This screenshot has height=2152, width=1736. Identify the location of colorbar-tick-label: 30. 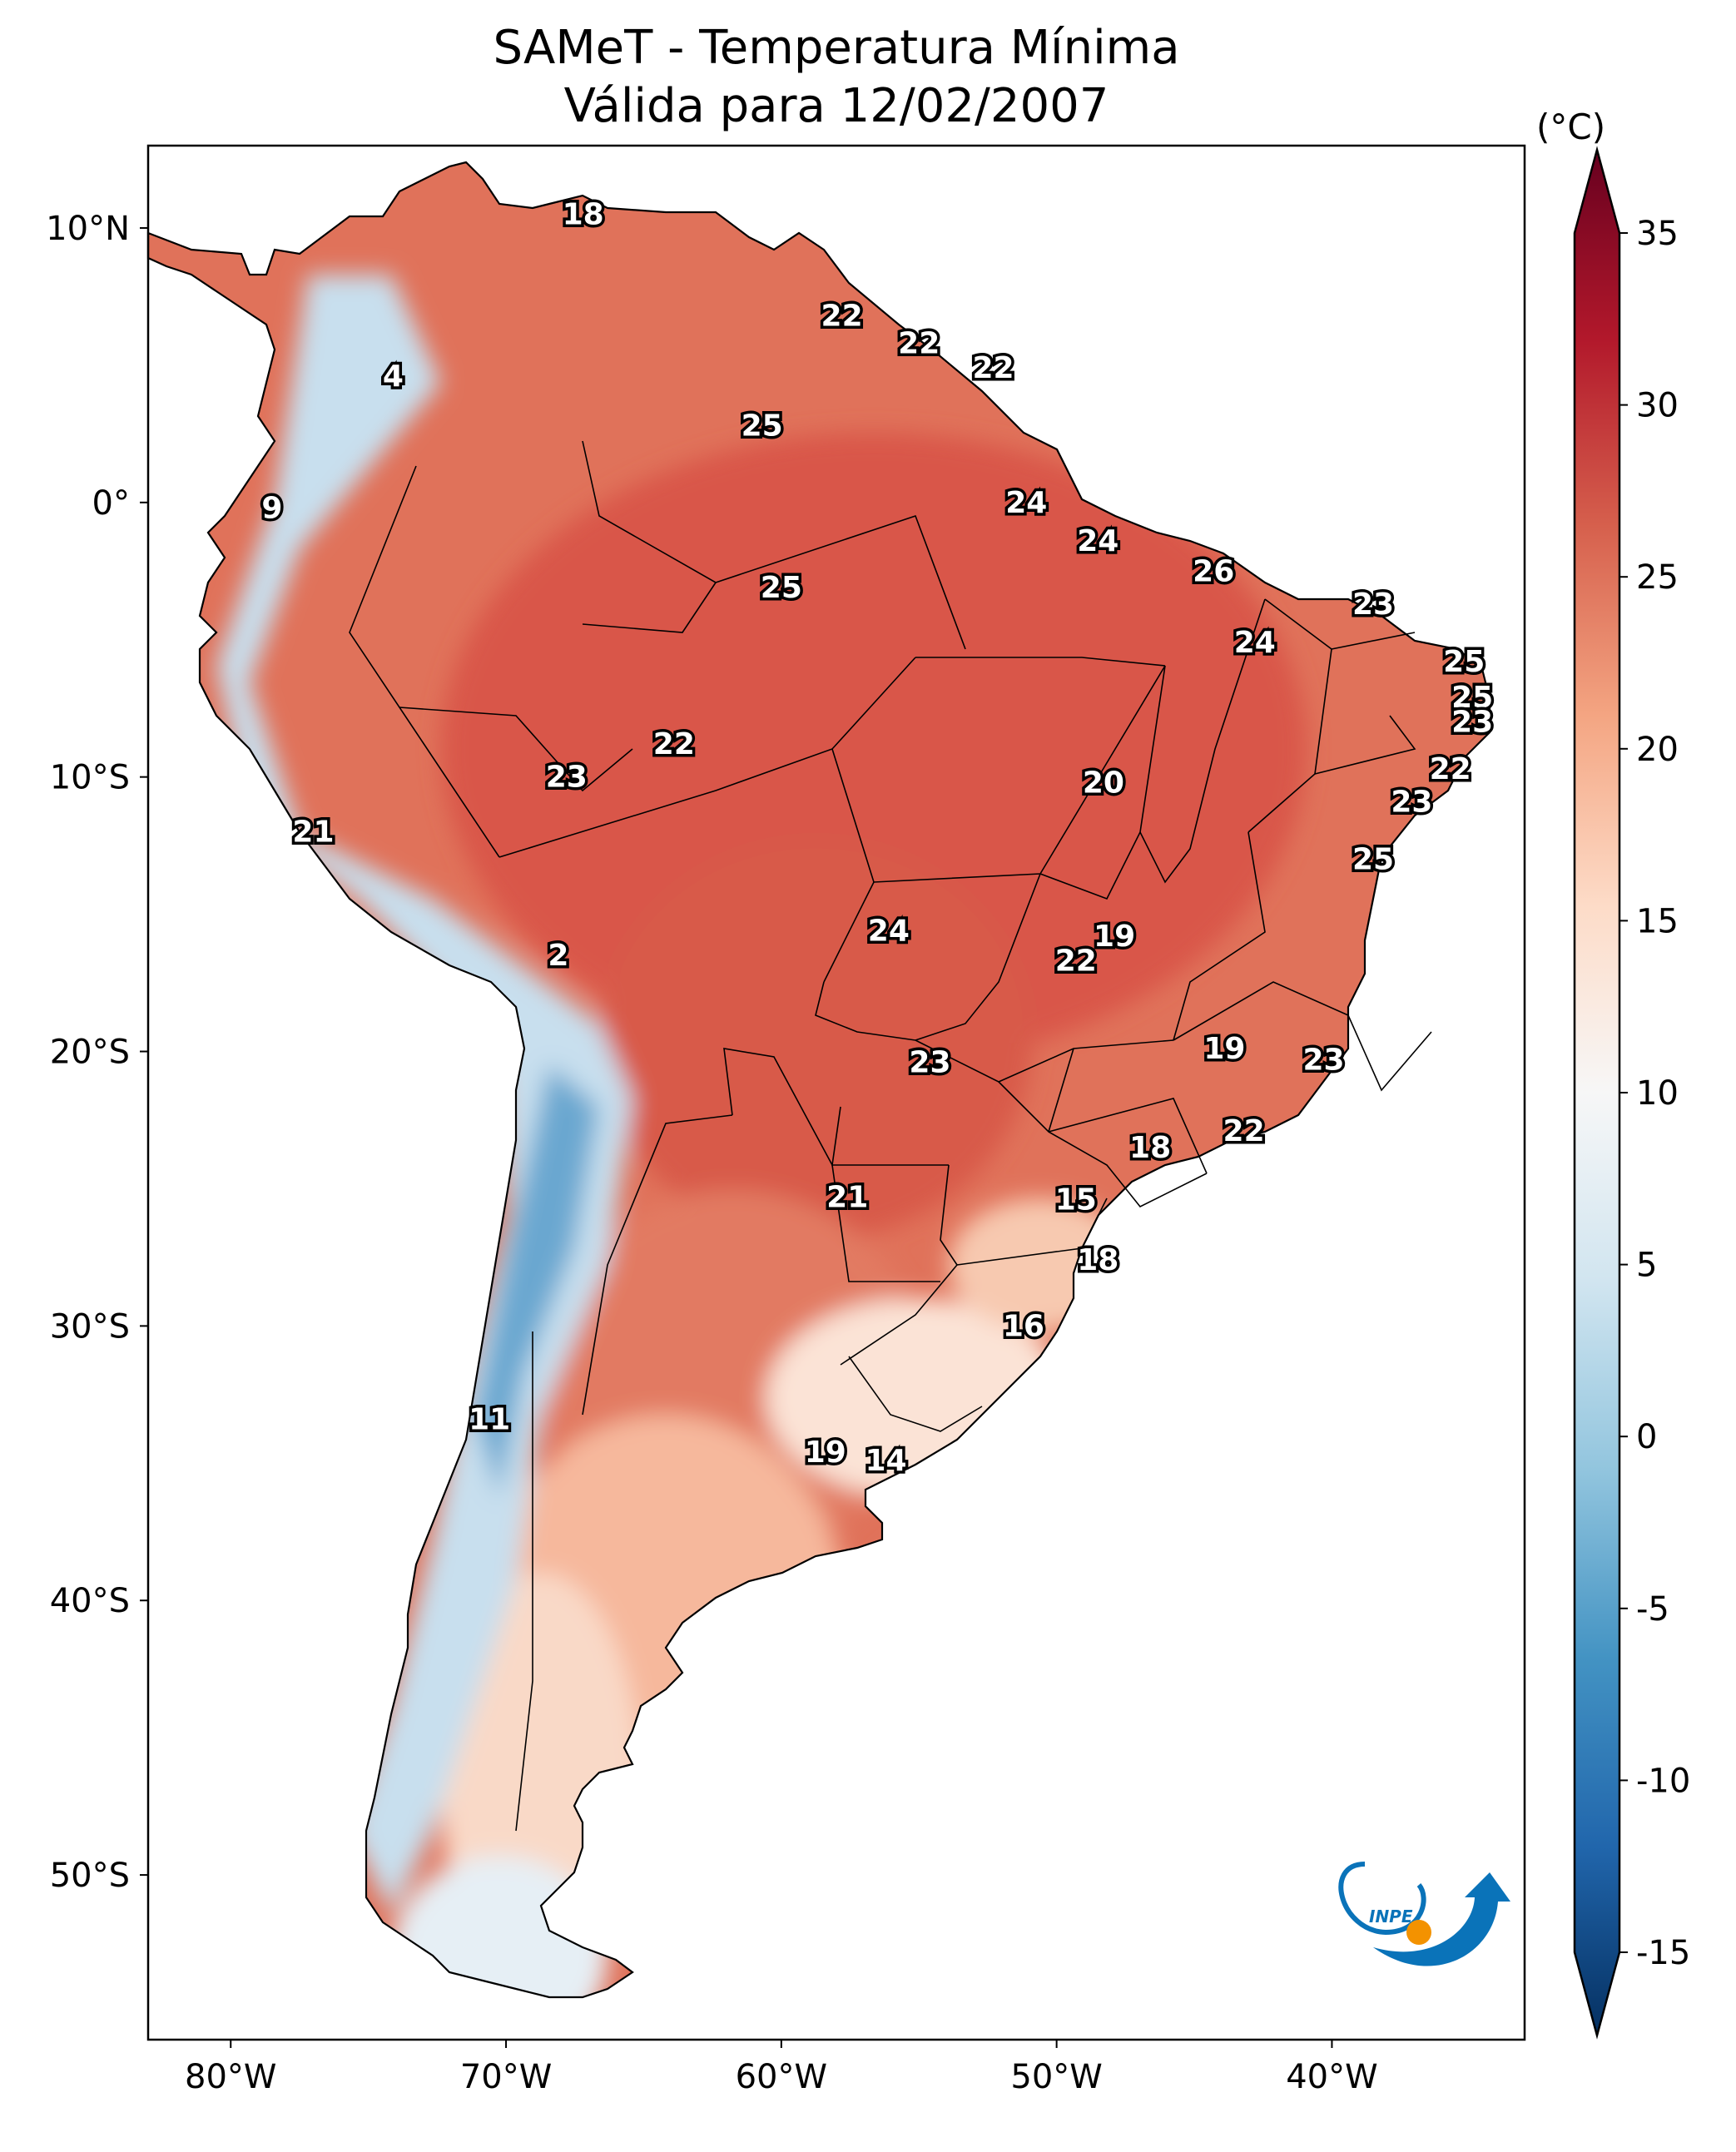
(1658, 406).